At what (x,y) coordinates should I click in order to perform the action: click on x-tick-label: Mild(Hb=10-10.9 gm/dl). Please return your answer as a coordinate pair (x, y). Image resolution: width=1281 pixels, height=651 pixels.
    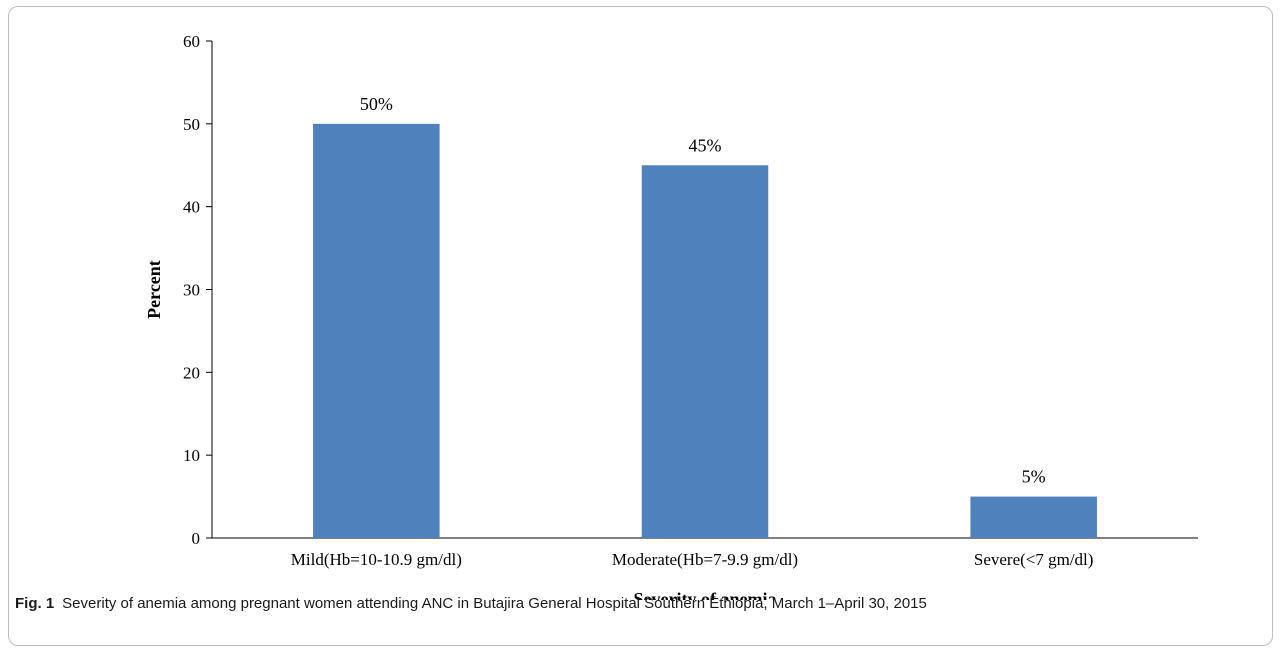
    Looking at the image, I should click on (376, 559).